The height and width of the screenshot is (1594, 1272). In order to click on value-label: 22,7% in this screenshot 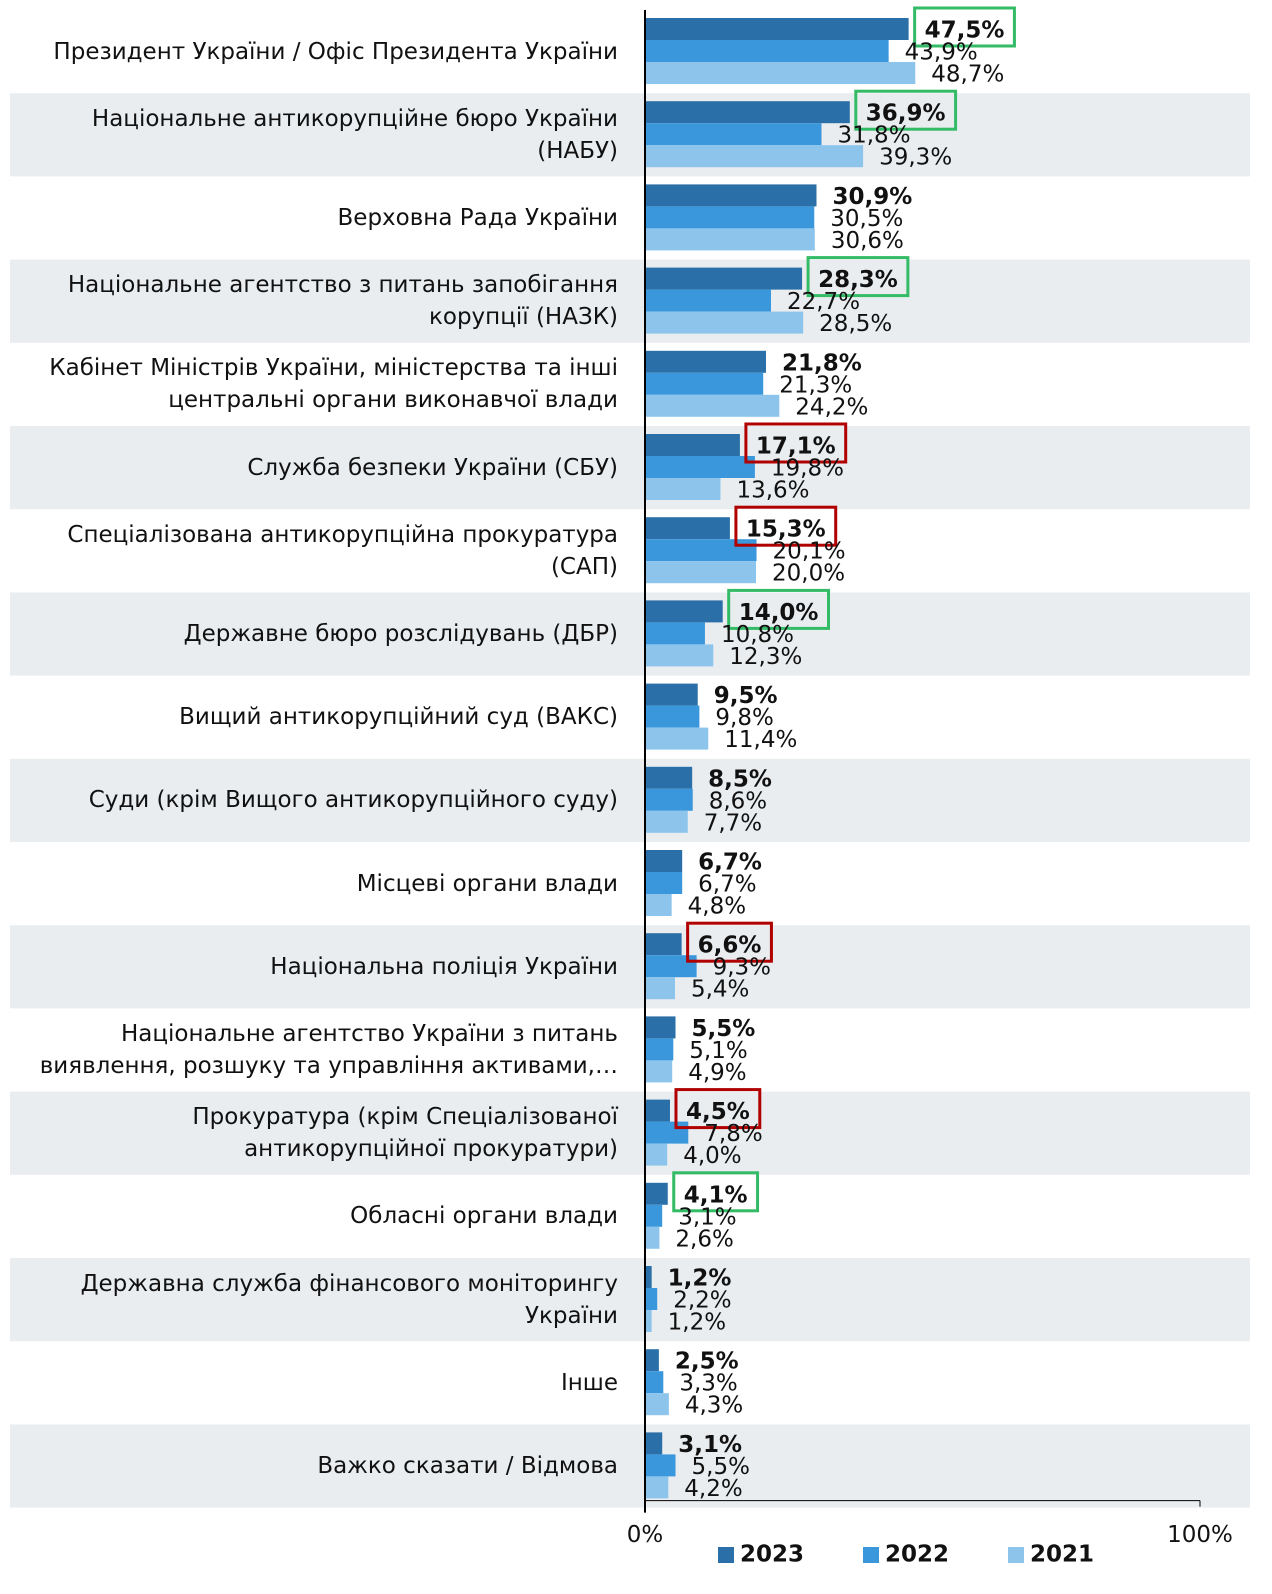, I will do `click(823, 302)`.